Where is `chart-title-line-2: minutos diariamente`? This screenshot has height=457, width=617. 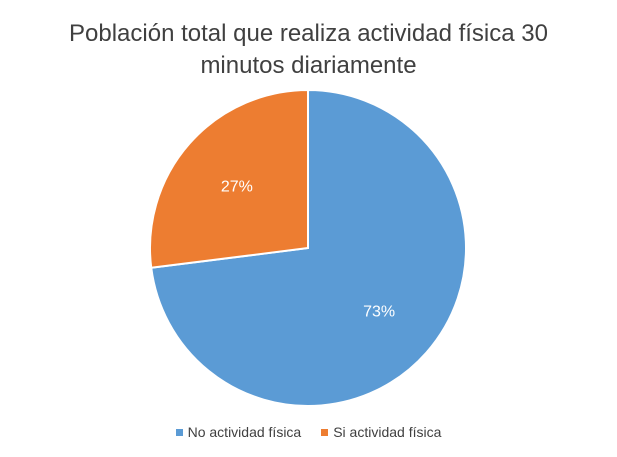 chart-title-line-2: minutos diariamente is located at coordinates (308, 65).